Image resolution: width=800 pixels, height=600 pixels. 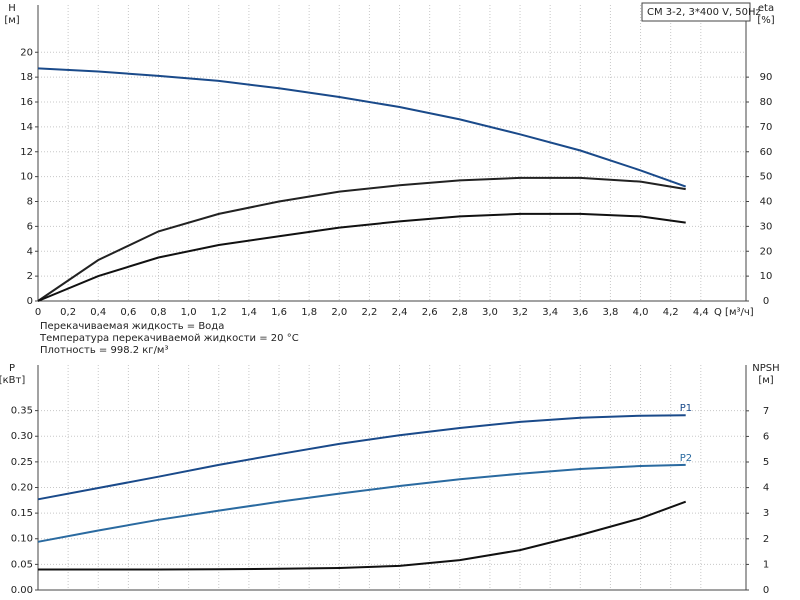 I want to click on x-tick-label: 2,8, so click(x=460, y=312).